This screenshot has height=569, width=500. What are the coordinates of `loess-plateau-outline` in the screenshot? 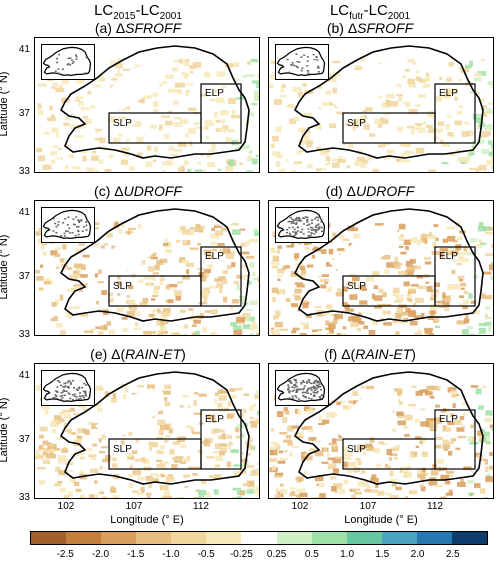 It's located at (154, 428).